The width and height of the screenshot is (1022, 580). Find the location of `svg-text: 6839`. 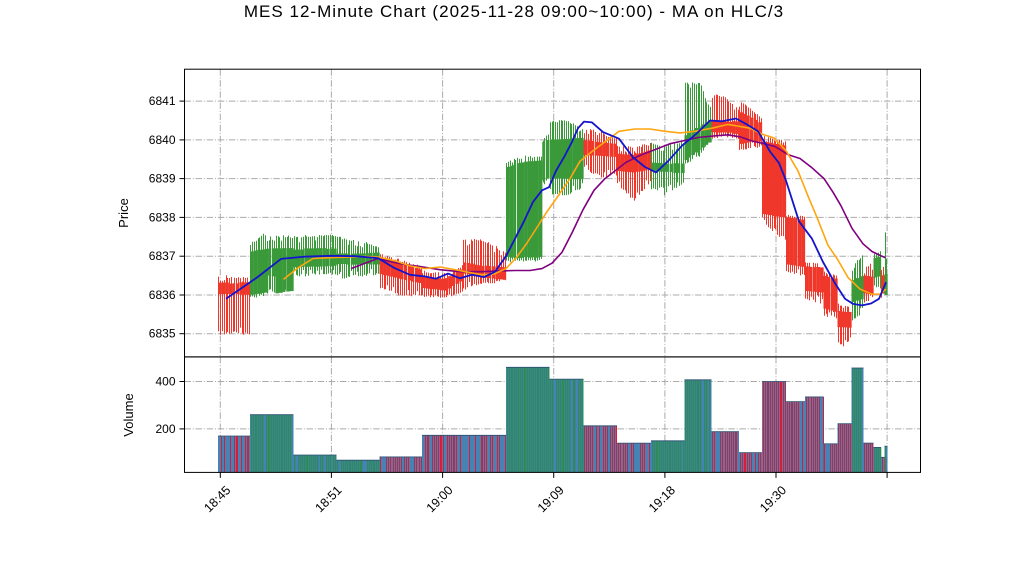

svg-text: 6839 is located at coordinates (162, 179).